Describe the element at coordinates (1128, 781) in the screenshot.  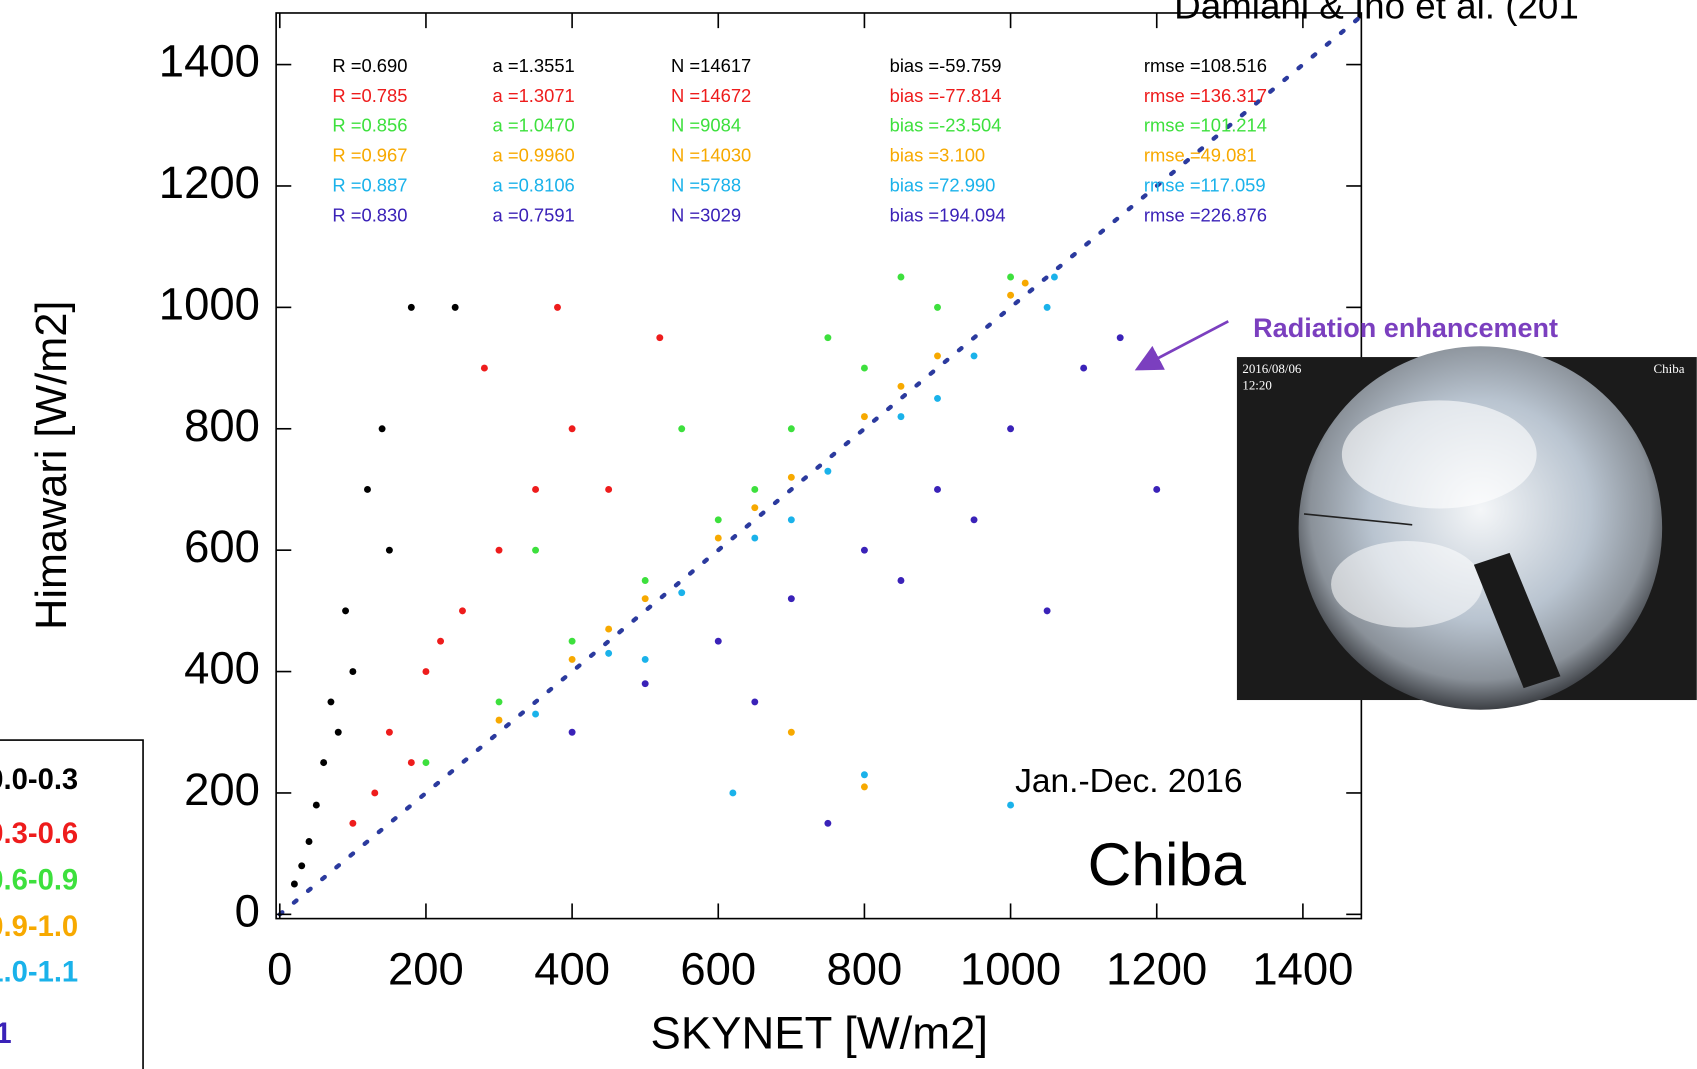
I see `period-label: Jan.-Dec. 2016` at that location.